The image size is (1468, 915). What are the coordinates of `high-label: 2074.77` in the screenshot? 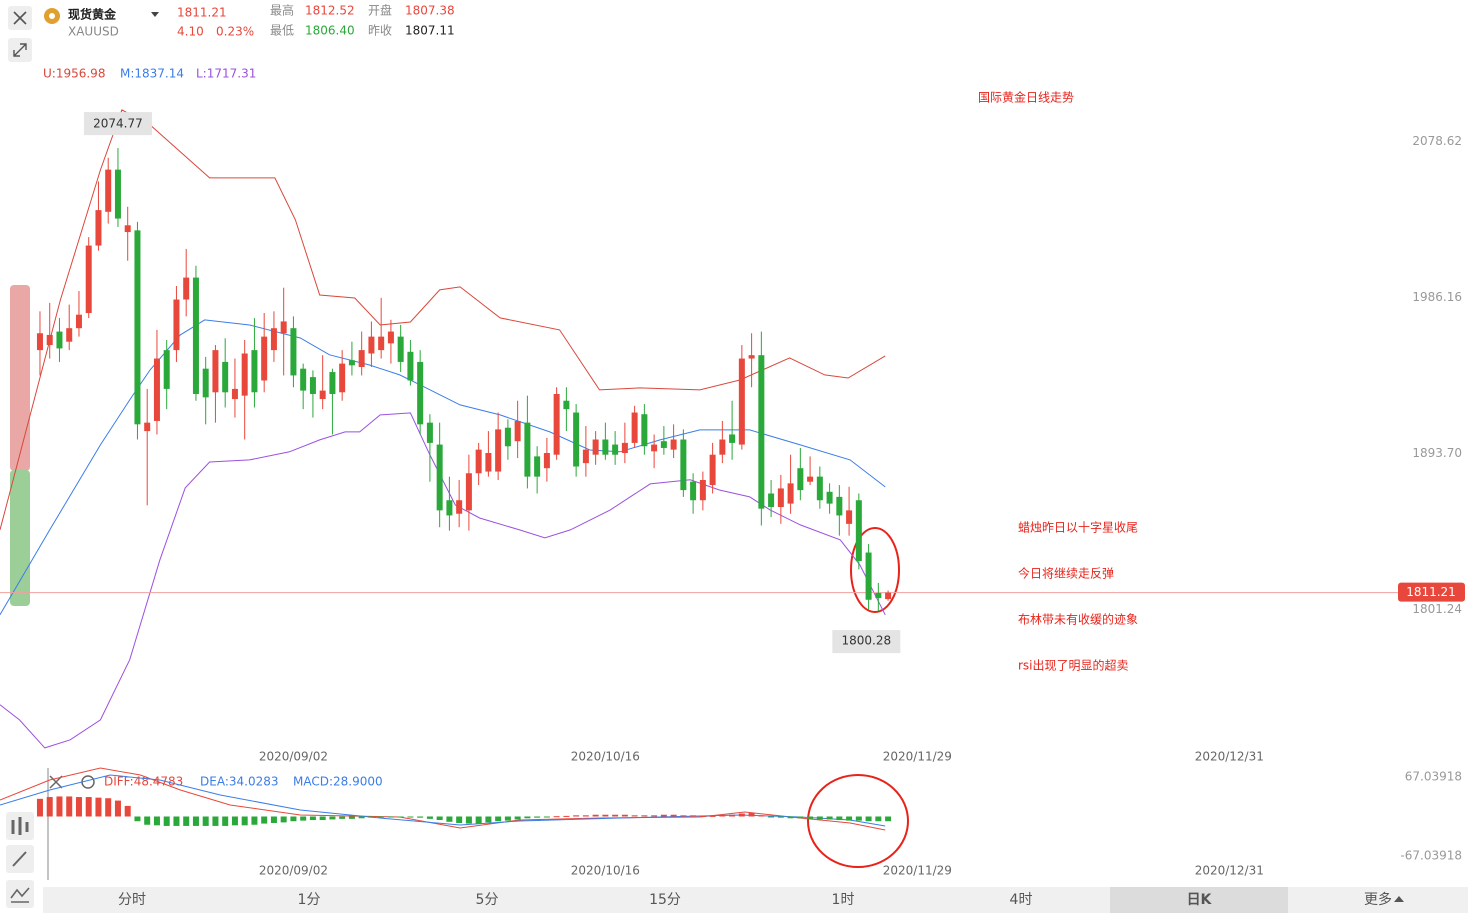 It's located at (118, 124).